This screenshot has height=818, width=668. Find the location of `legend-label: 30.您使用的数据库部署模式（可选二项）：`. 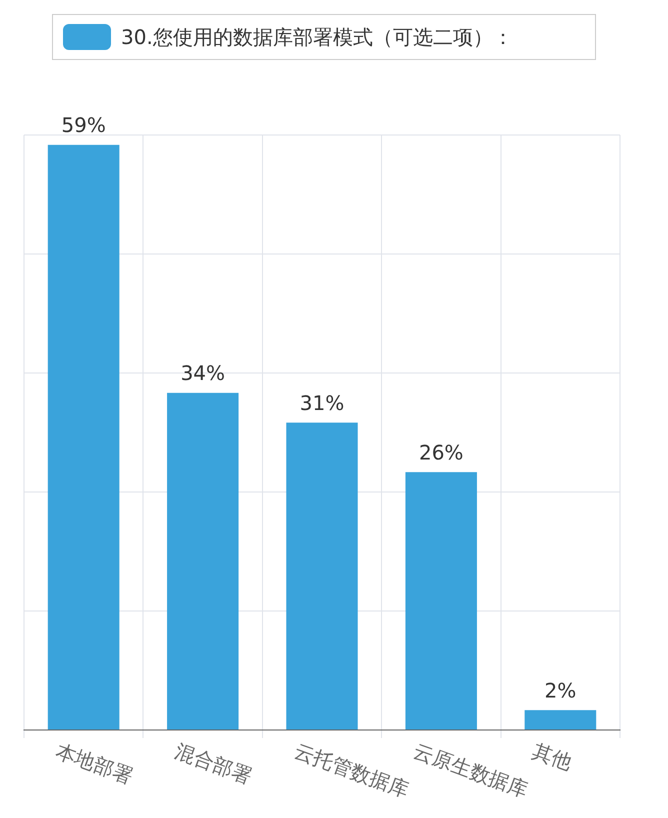

legend-label: 30.您使用的数据库部署模式（可选二项）： is located at coordinates (317, 37).